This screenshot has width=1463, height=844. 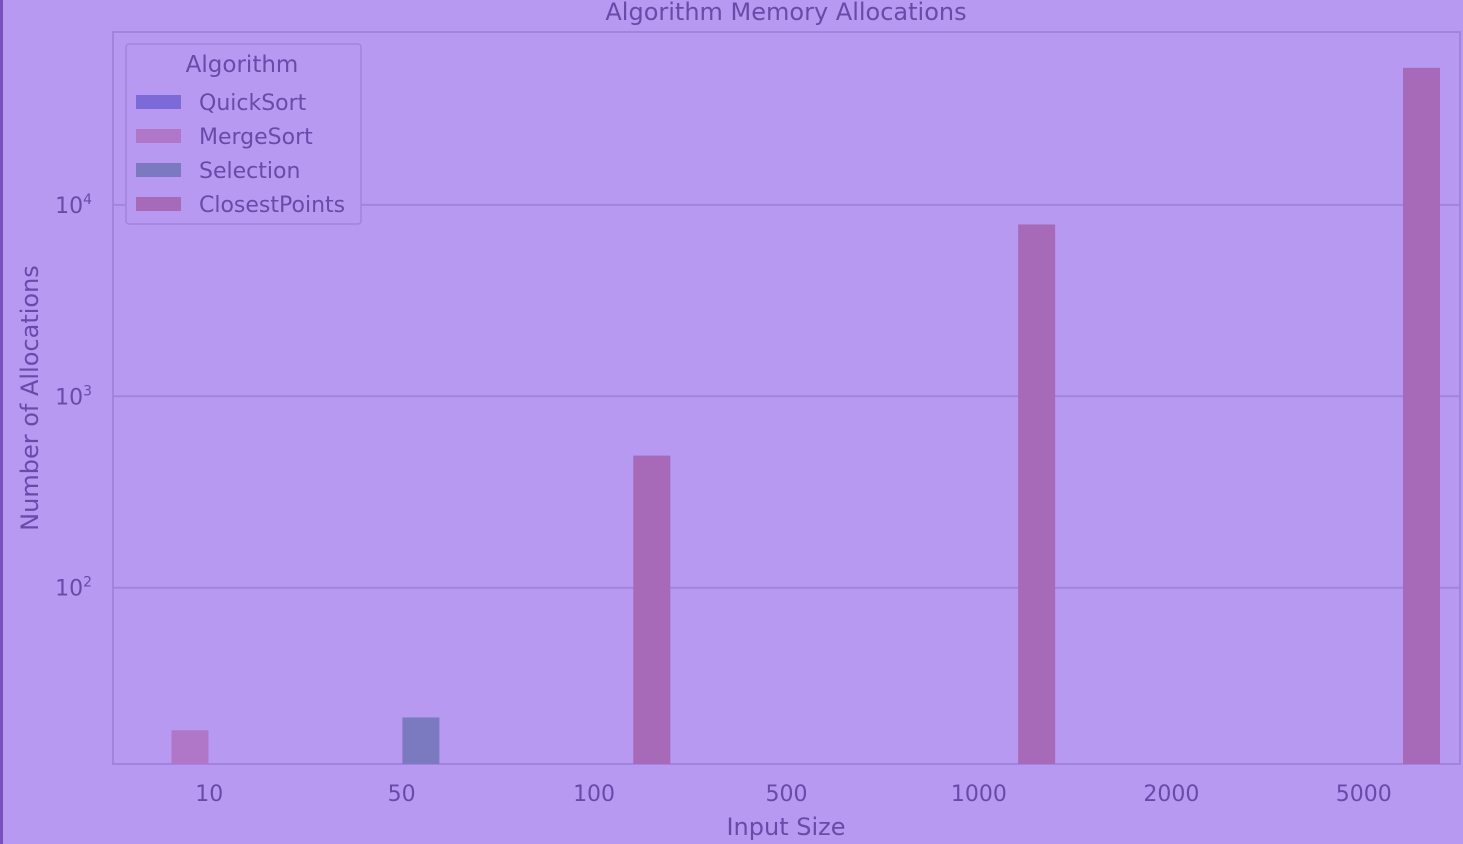 What do you see at coordinates (787, 794) in the screenshot?
I see `x-tick-label: 500` at bounding box center [787, 794].